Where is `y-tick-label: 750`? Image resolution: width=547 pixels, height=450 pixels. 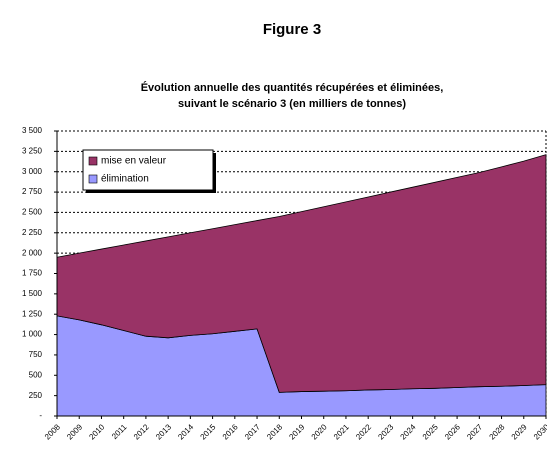
y-tick-label: 750 is located at coordinates (36, 354).